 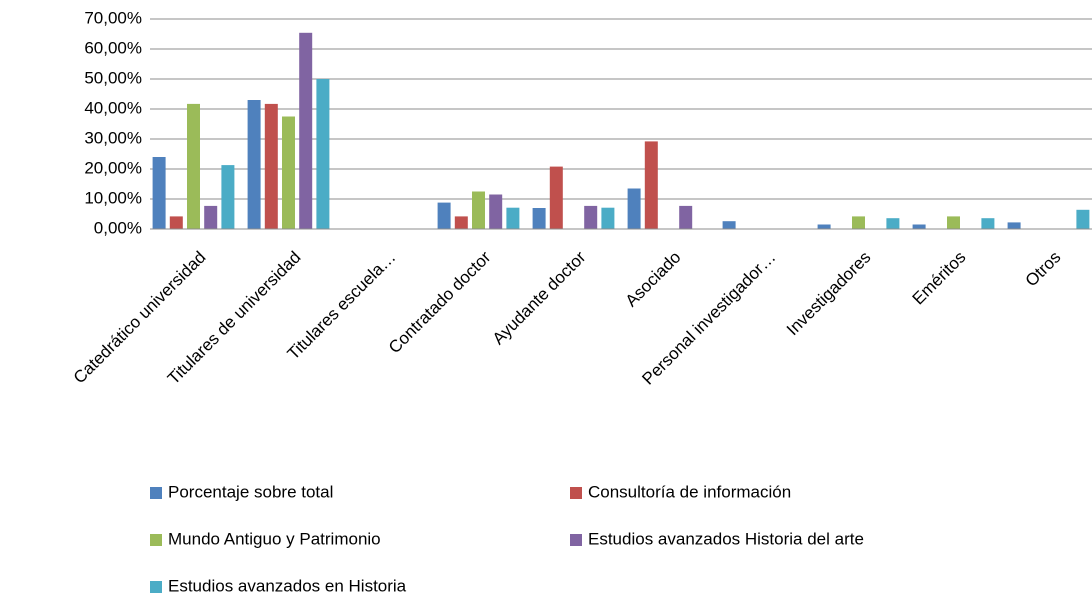 I want to click on x-tick-label: Investigadores, so click(x=829, y=294).